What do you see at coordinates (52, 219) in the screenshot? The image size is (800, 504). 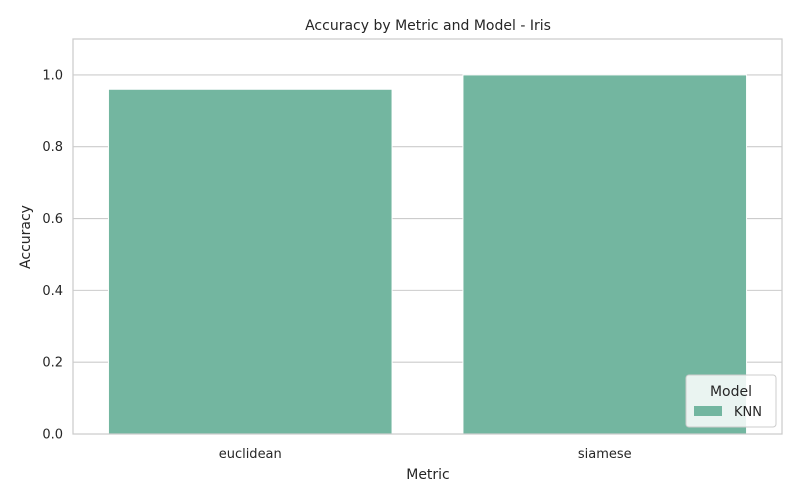 I see `y-tick-label: 0.6` at bounding box center [52, 219].